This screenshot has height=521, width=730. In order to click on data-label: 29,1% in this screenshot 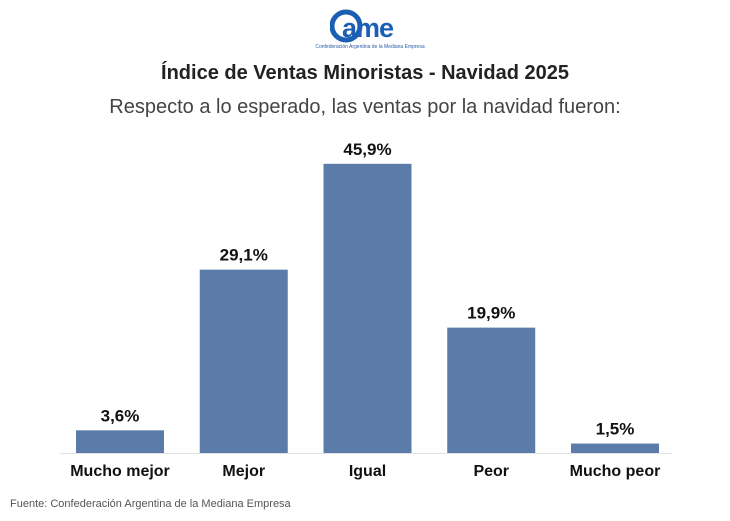, I will do `click(244, 255)`.